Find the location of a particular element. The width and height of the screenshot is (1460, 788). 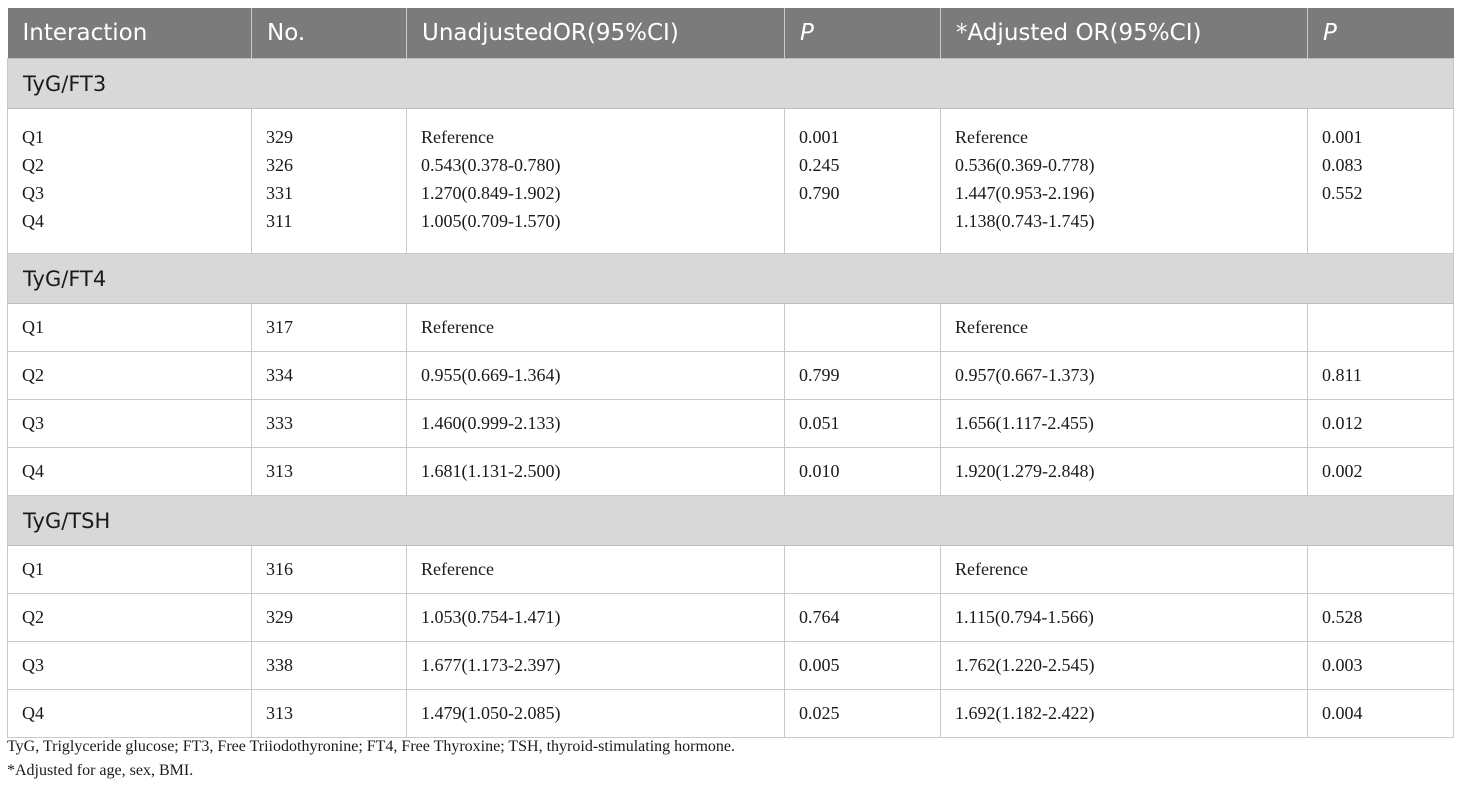

cell-unadjusted-or: 1.681(1.131-2.500) is located at coordinates (595, 471).